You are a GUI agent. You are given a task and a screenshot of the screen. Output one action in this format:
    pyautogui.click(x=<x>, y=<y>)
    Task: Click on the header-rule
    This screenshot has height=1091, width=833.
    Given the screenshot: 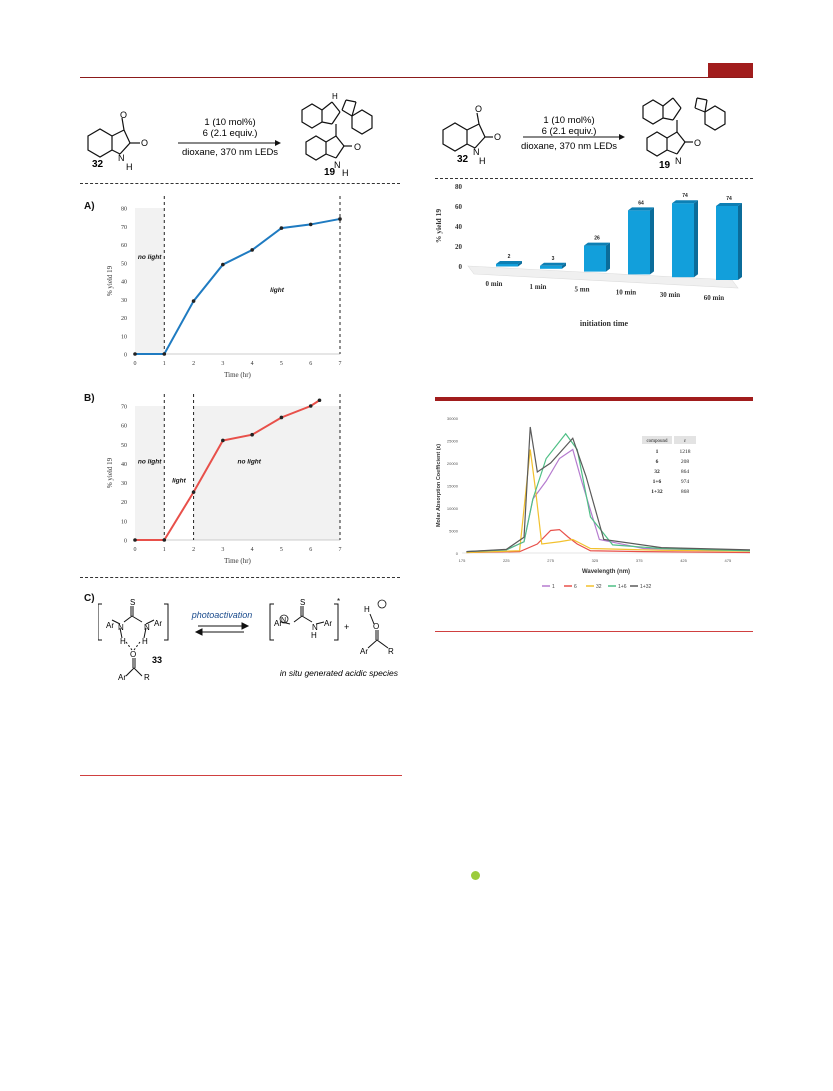 What is the action you would take?
    pyautogui.click(x=416, y=77)
    